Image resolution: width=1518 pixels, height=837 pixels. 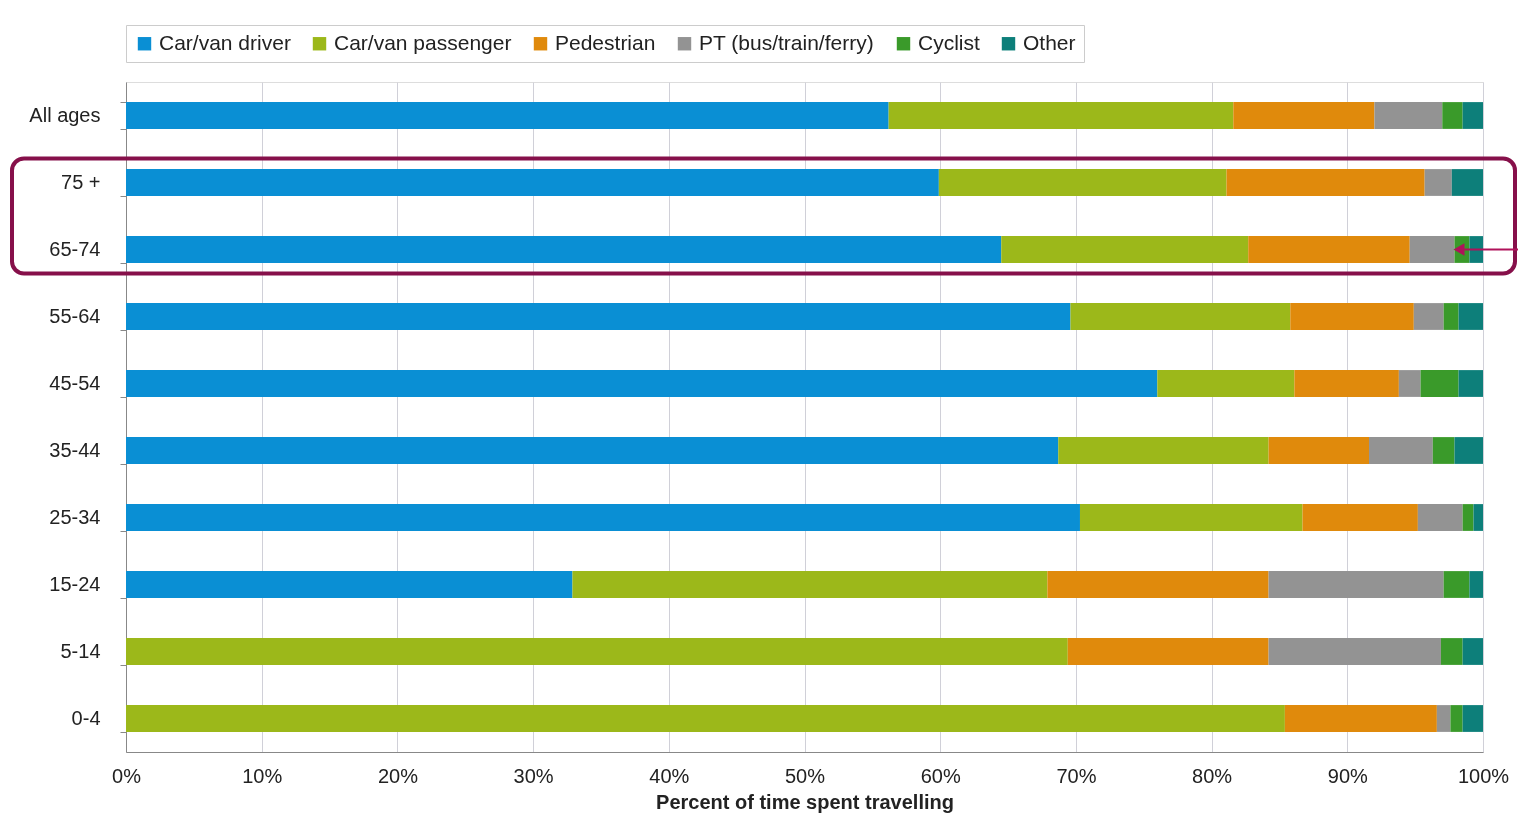 What do you see at coordinates (75, 517) in the screenshot?
I see `y-tick-label: 25-34` at bounding box center [75, 517].